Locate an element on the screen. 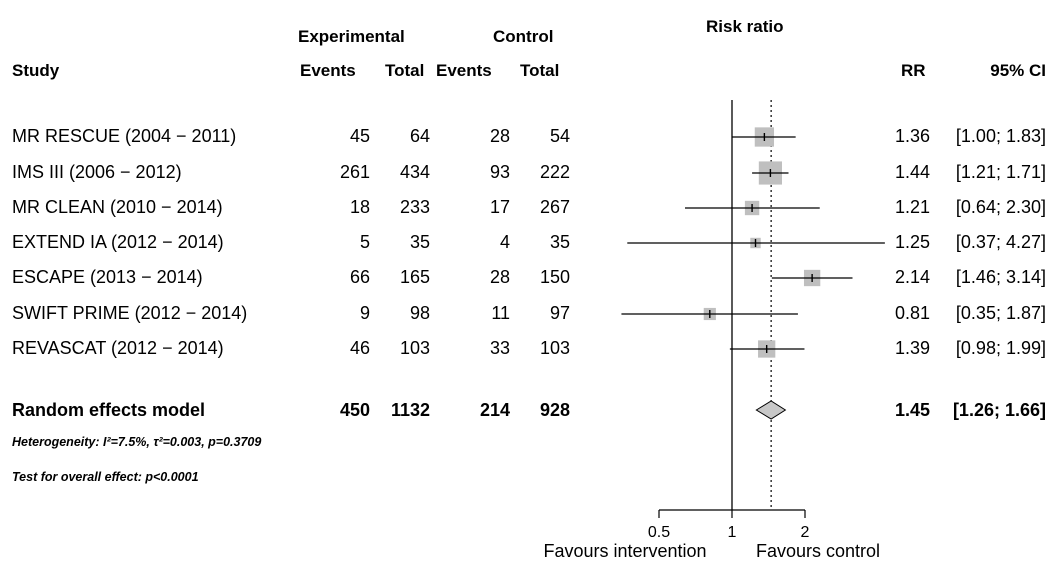  exp-events: 46 is located at coordinates (359, 348).